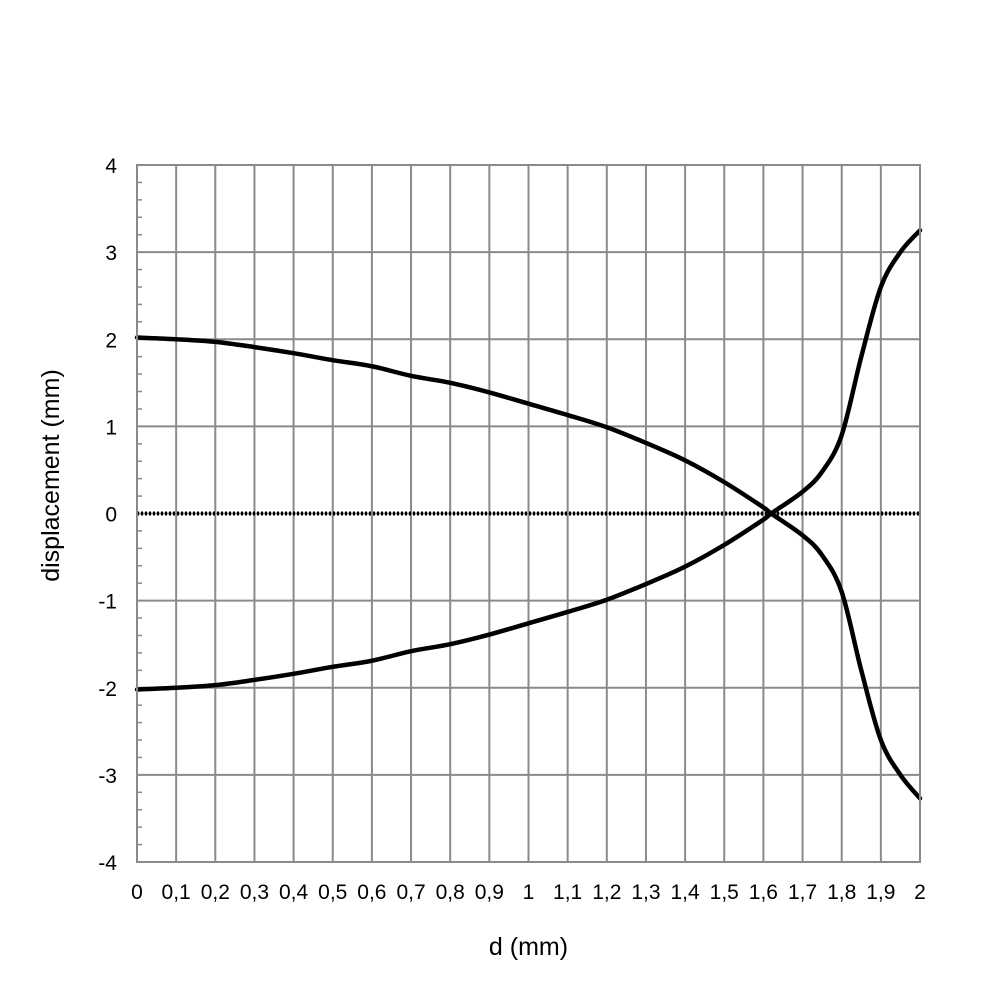 This screenshot has height=1000, width=1000. What do you see at coordinates (450, 892) in the screenshot?
I see `x-tick-label: 0,8` at bounding box center [450, 892].